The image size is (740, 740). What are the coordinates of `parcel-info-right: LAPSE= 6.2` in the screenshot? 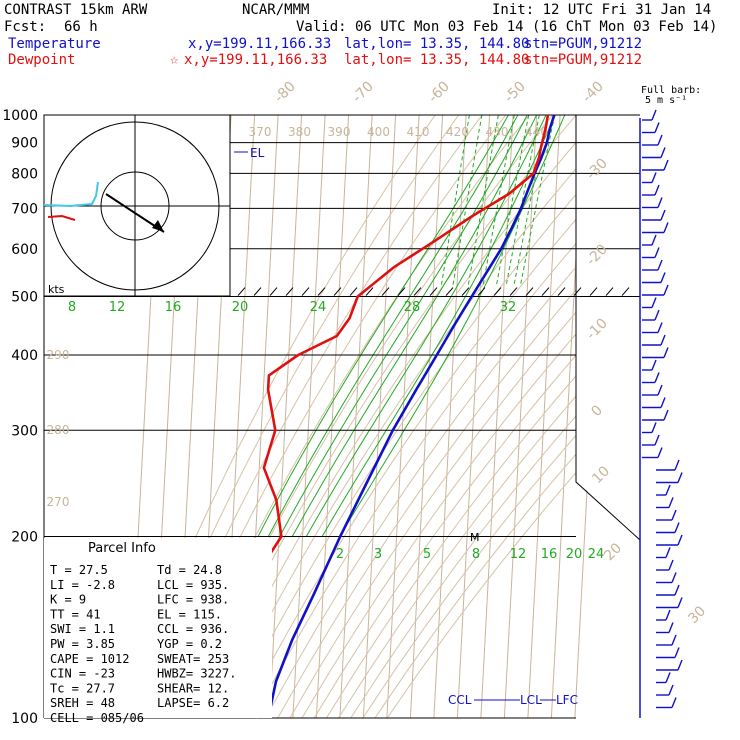 It's located at (193, 703).